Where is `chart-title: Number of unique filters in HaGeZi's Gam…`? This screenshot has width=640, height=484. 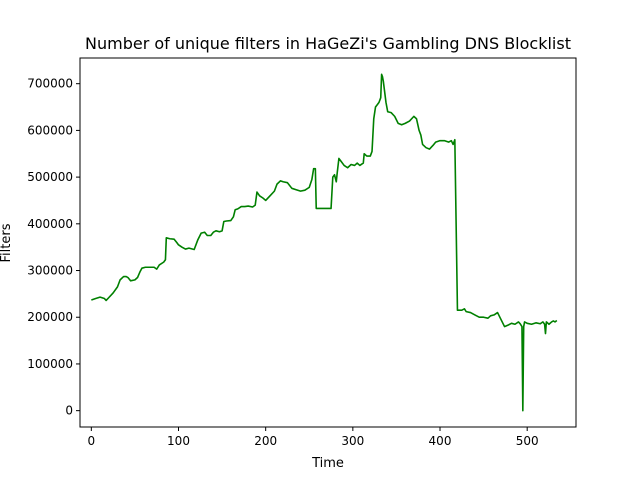
chart-title: Number of unique filters in HaGeZi's Gam… is located at coordinates (328, 43).